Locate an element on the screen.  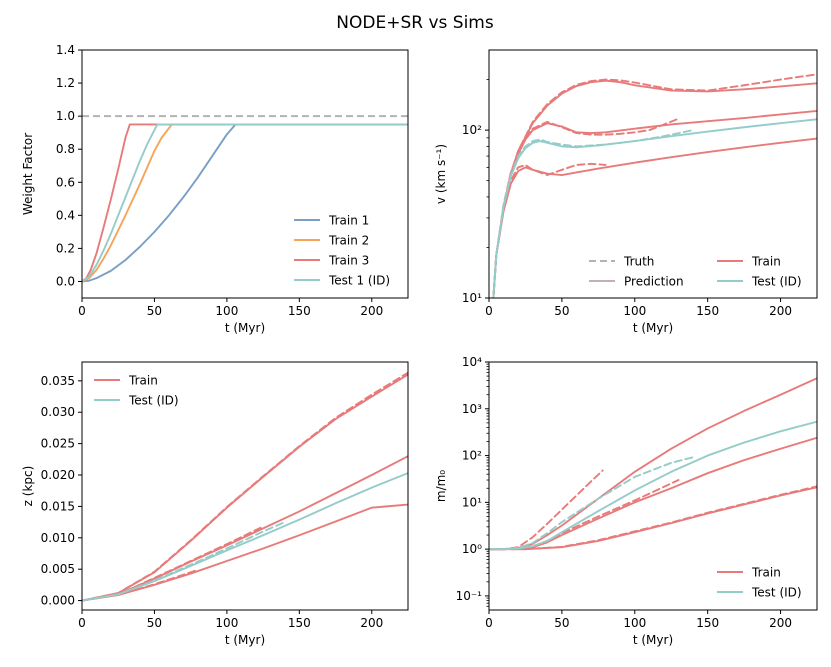
y-axis-label: v (km s⁻¹) is located at coordinates (441, 174).